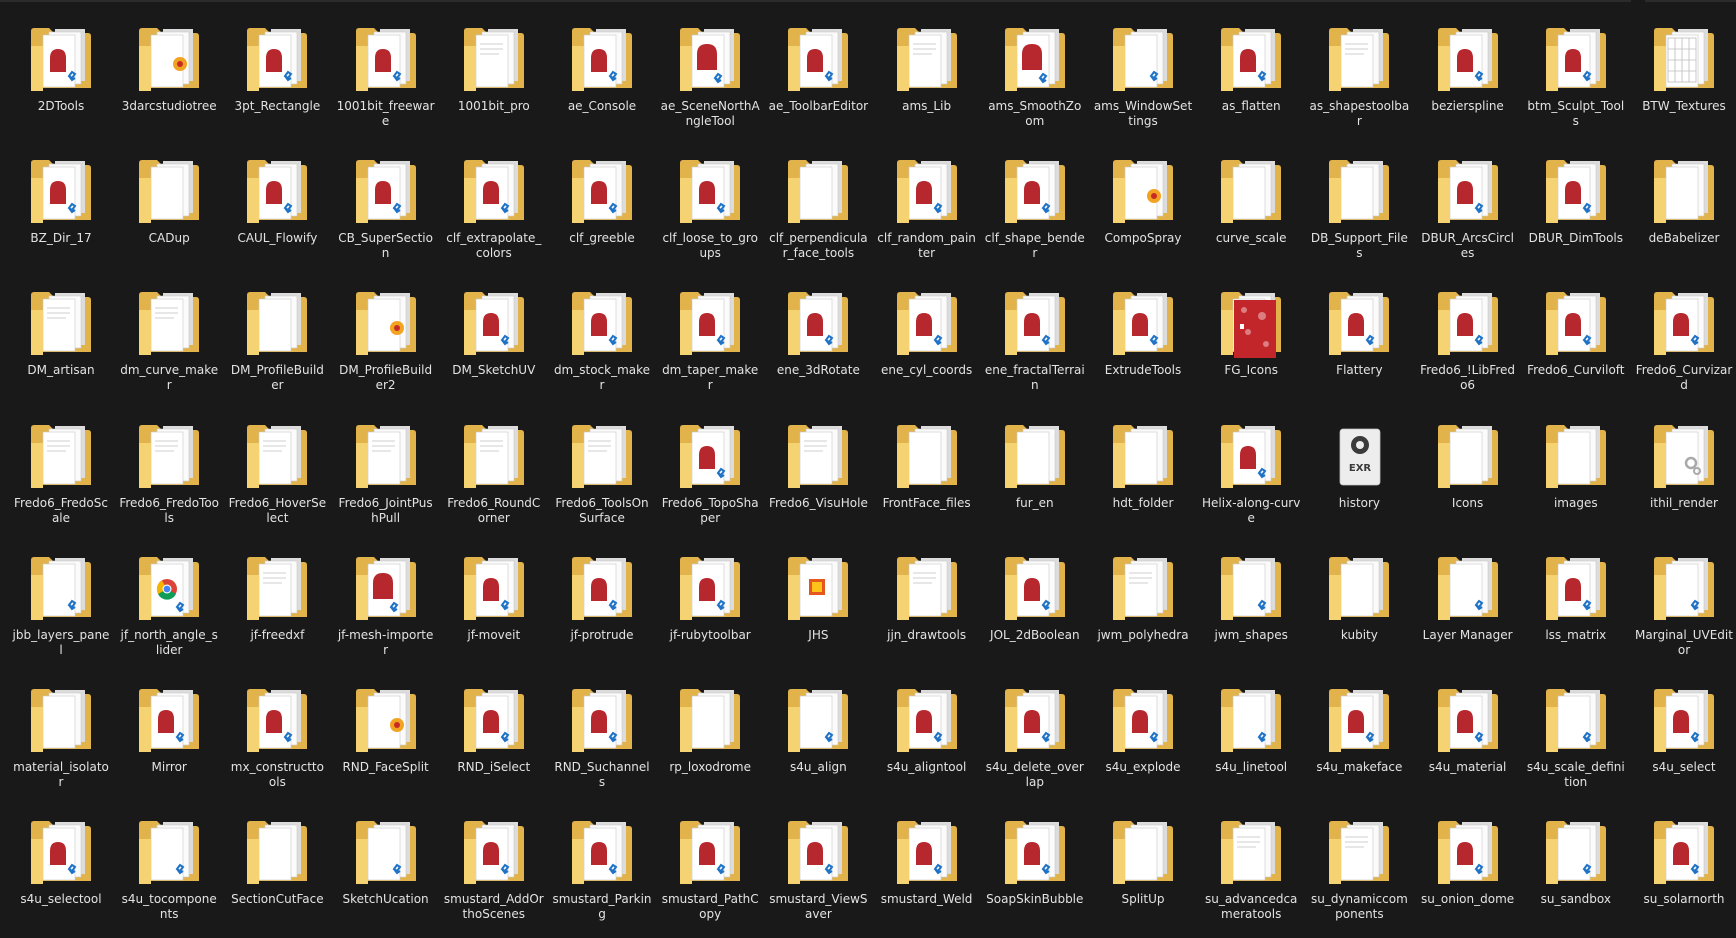  I want to click on folder-item-rp-loxodrome: rp_loxodrome, so click(710, 725).